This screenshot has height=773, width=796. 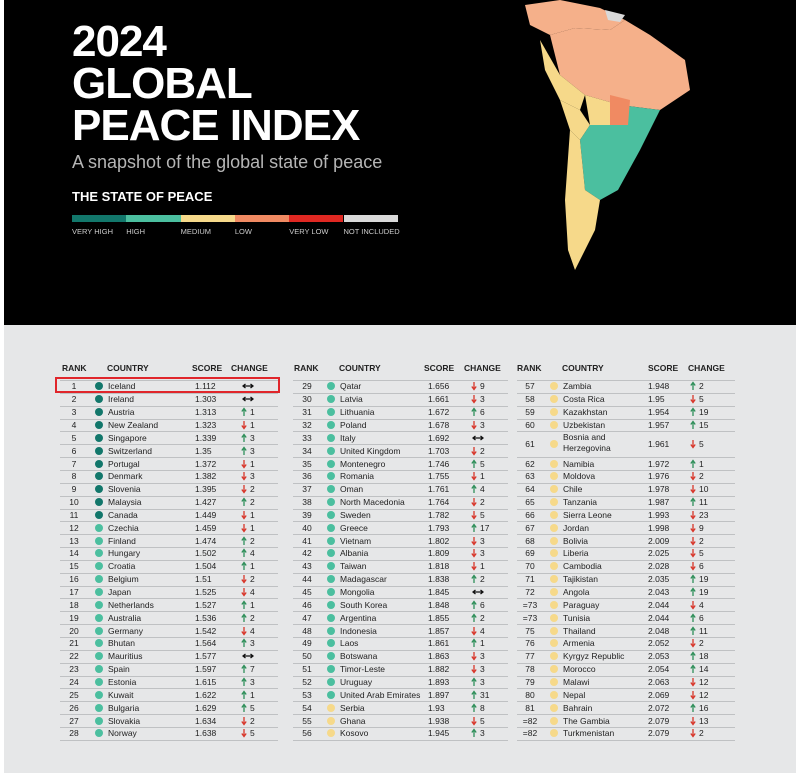 What do you see at coordinates (659, 592) in the screenshot?
I see `score: 2.043` at bounding box center [659, 592].